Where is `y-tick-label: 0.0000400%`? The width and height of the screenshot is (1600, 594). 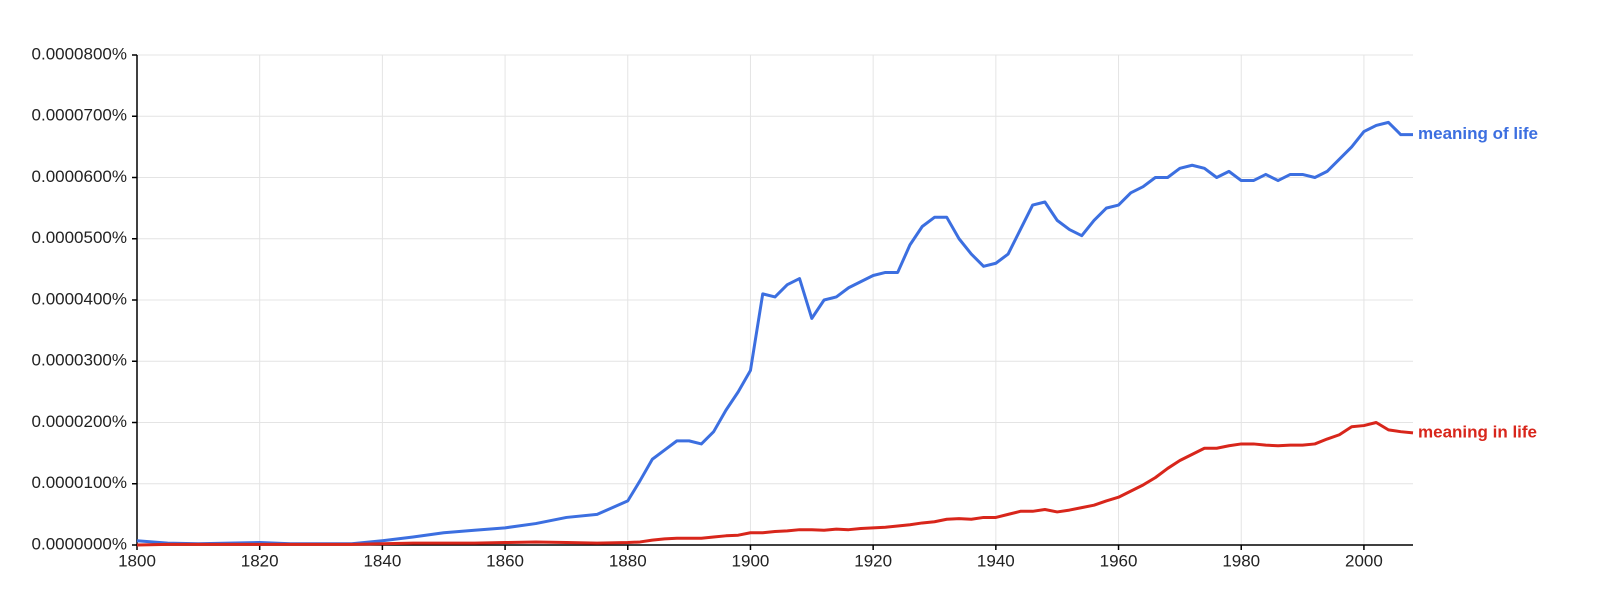 y-tick-label: 0.0000400% is located at coordinates (79, 298).